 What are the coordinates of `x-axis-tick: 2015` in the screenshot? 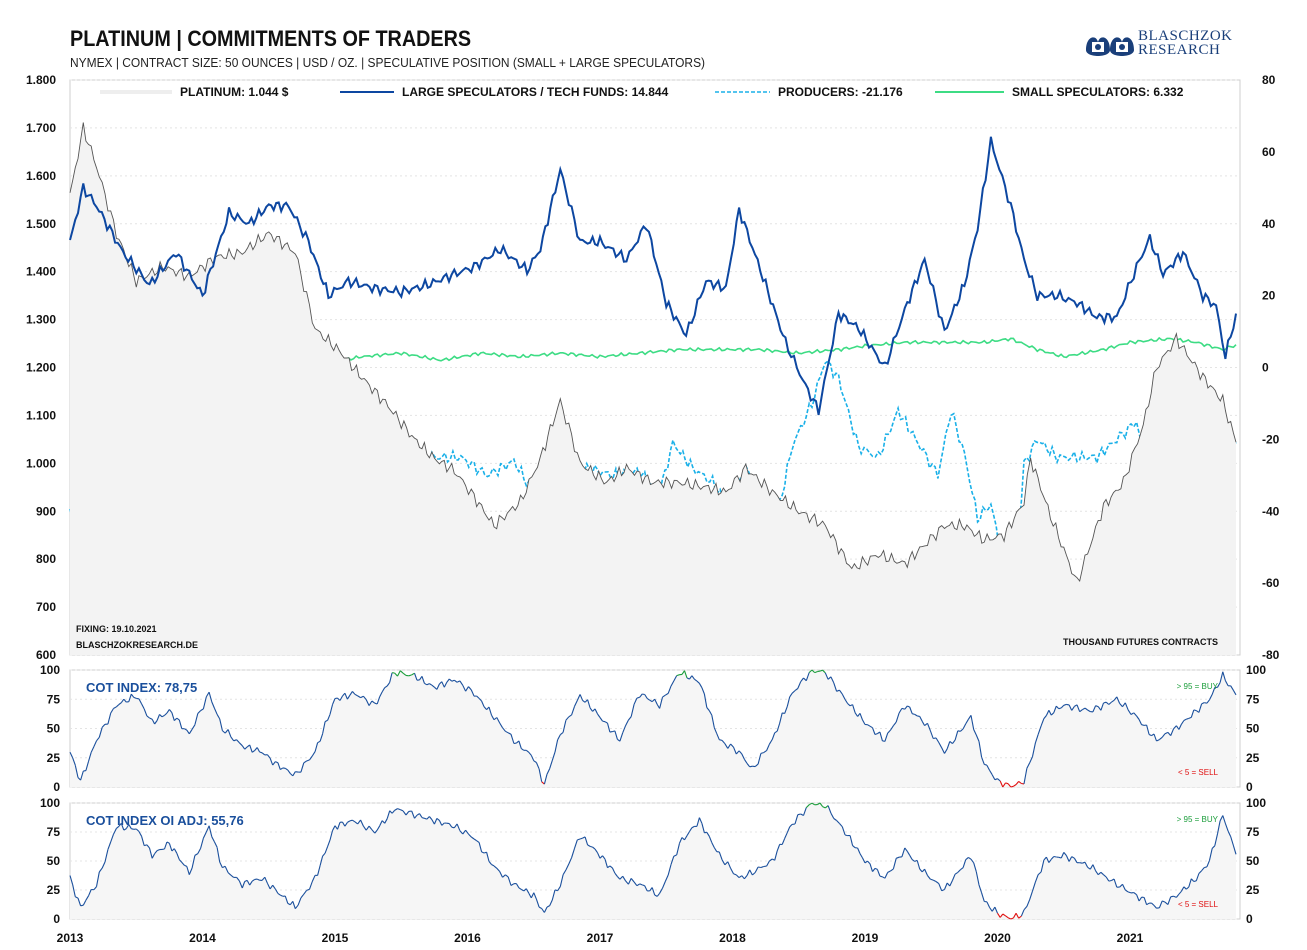 It's located at (335, 938).